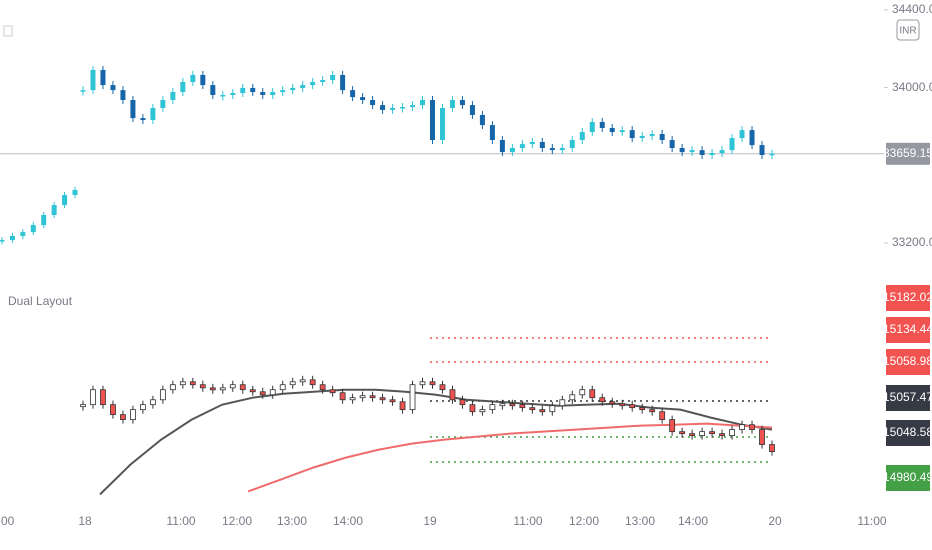  I want to click on currency-box, so click(908, 30).